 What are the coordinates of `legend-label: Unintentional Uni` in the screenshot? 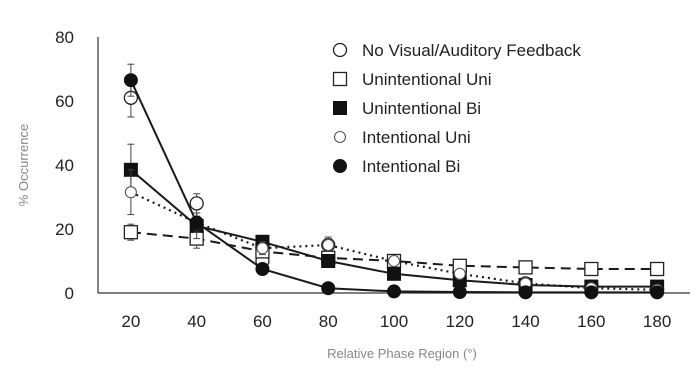 It's located at (426, 79).